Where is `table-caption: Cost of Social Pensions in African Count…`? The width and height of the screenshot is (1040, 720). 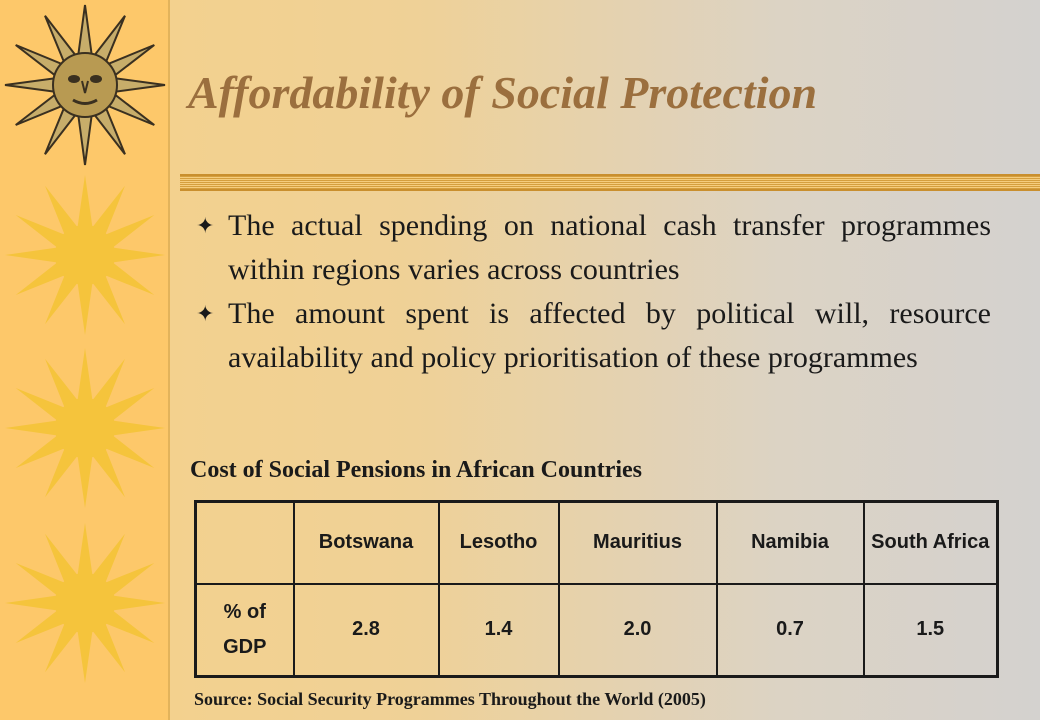
table-caption: Cost of Social Pensions in African Count… is located at coordinates (416, 470).